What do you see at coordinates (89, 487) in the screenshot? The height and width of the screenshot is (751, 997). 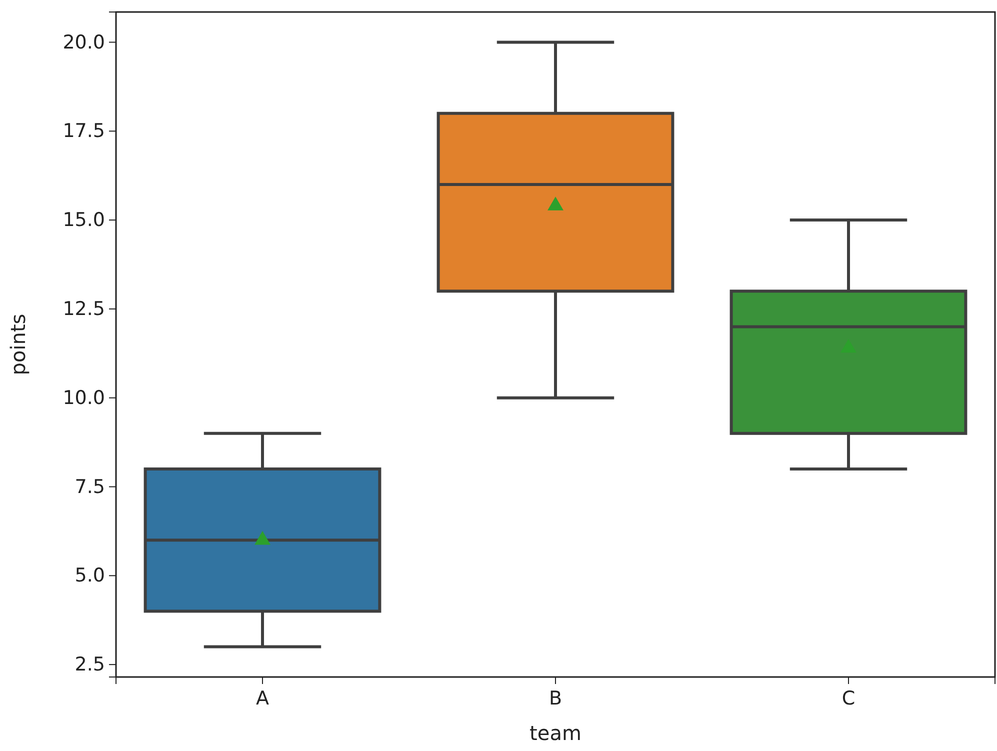 I see `y-tick-label: 7.5` at bounding box center [89, 487].